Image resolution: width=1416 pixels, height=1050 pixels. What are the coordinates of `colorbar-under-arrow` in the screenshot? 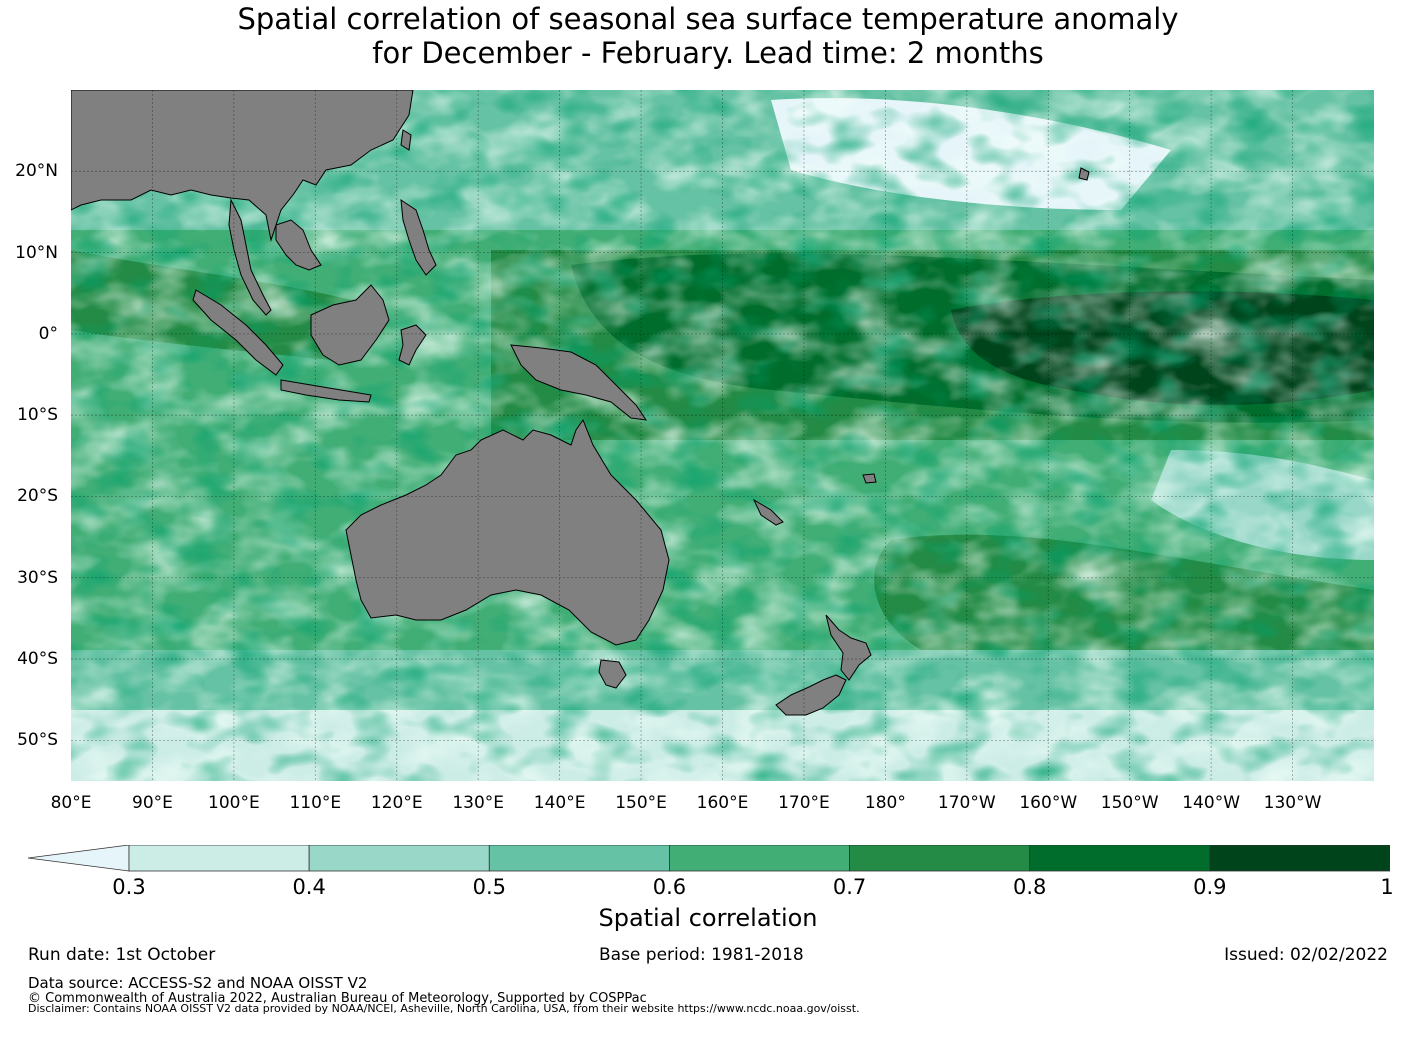 It's located at (79, 858).